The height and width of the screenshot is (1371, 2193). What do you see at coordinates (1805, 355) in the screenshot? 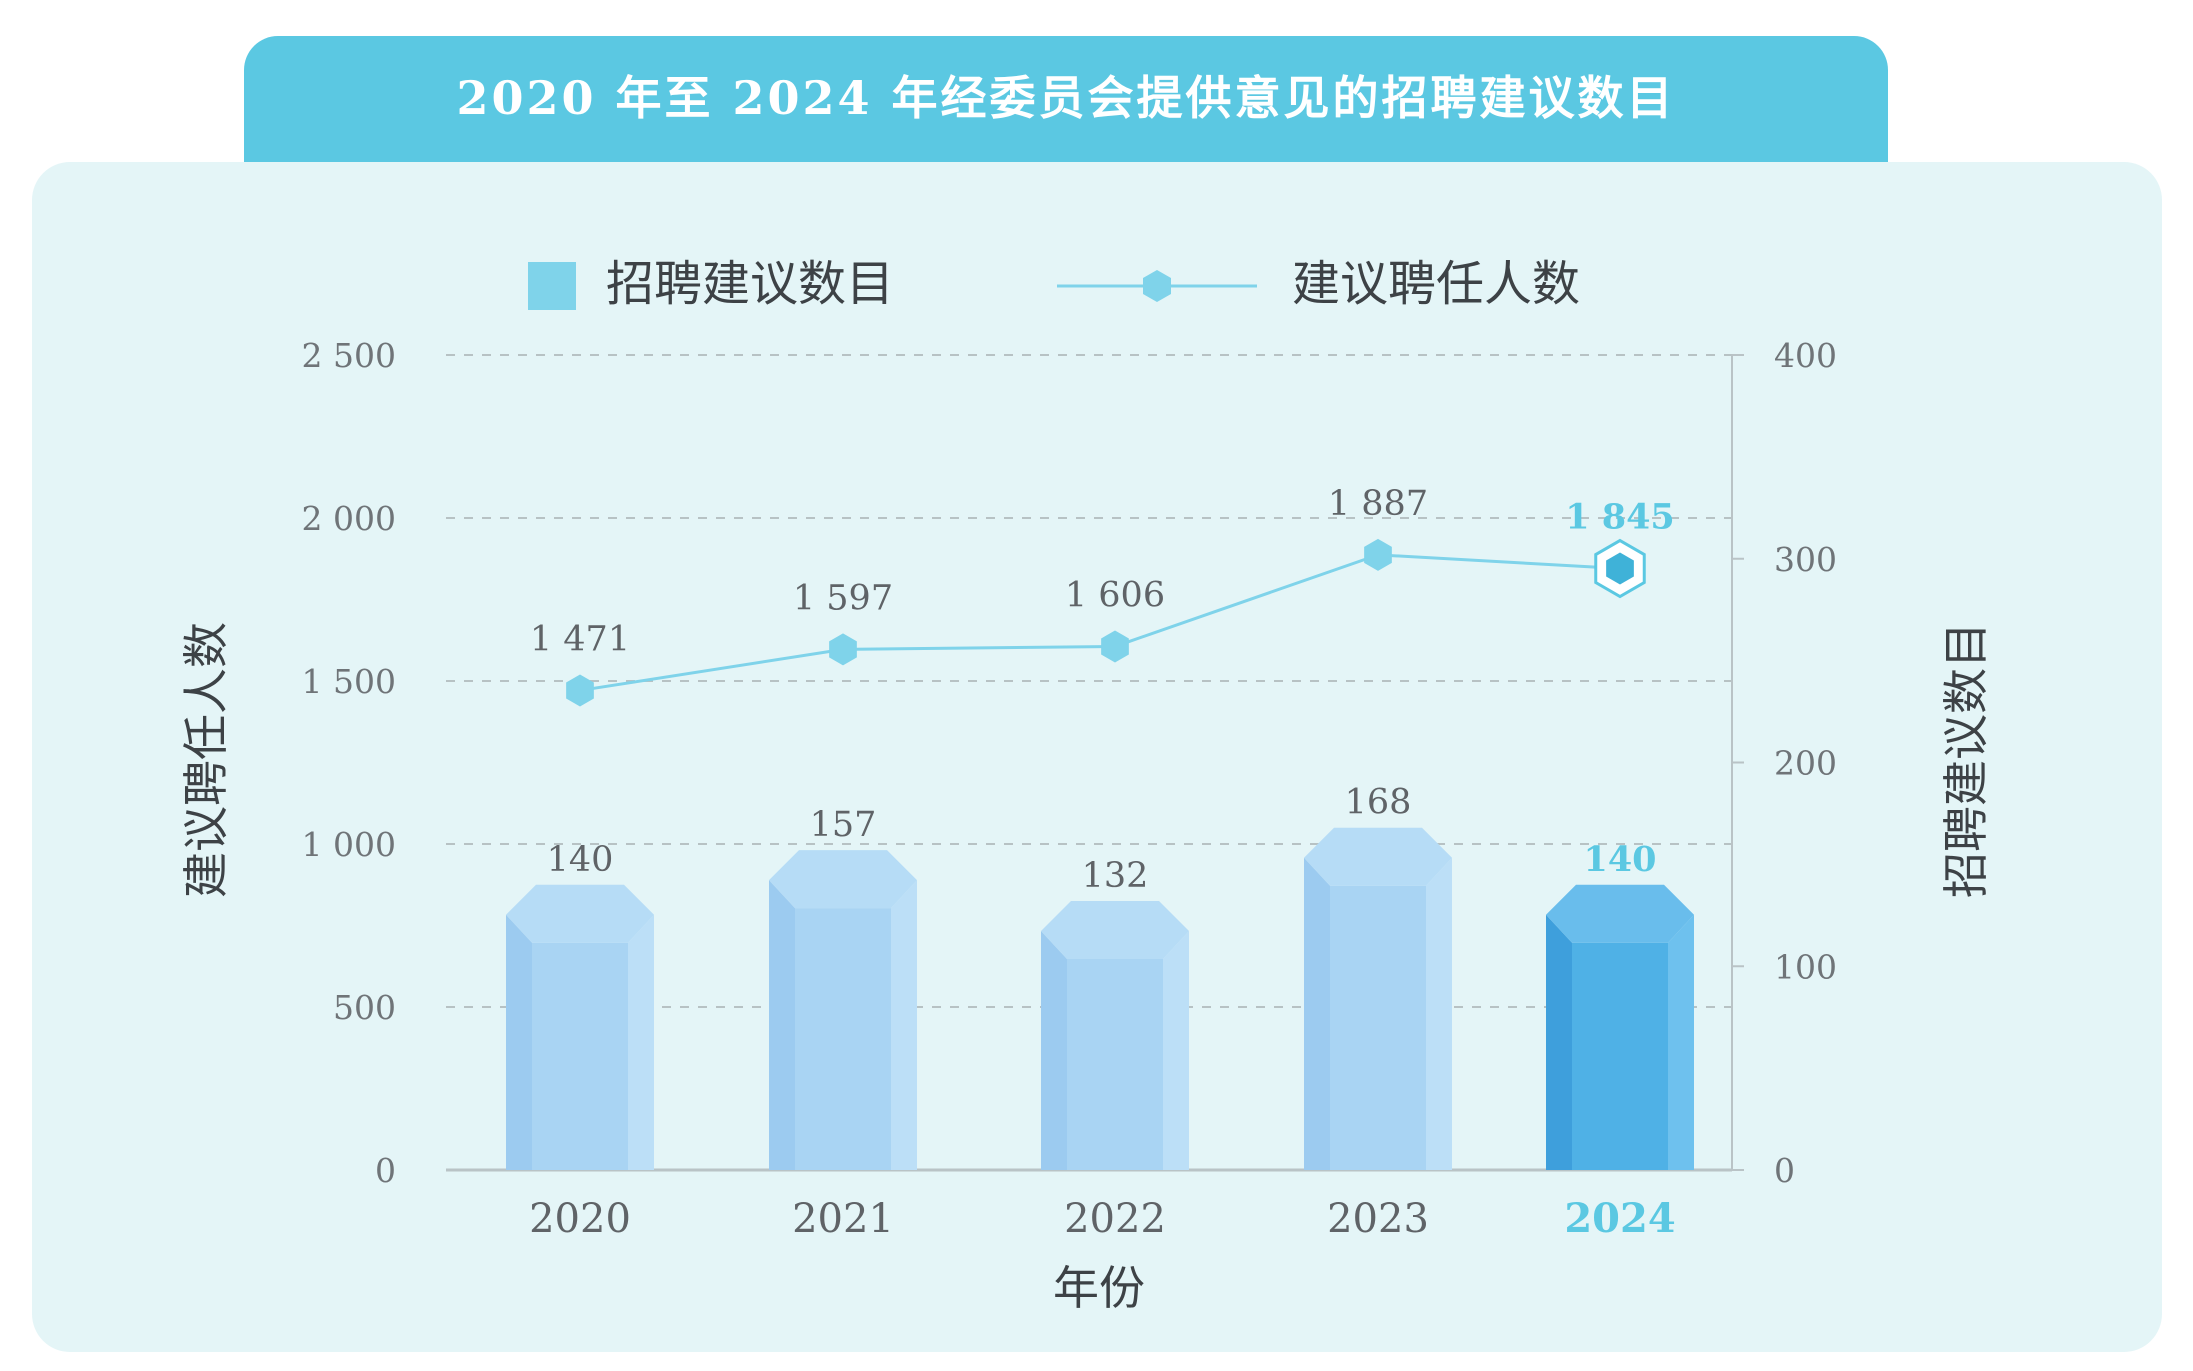
I see `right-tick-label: 400` at bounding box center [1805, 355].